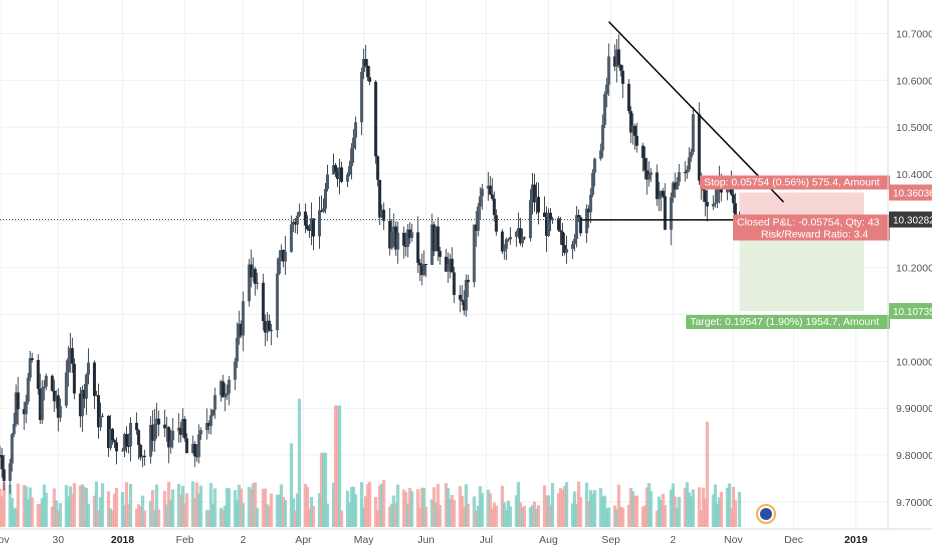 This screenshot has height=550, width=932. What do you see at coordinates (364, 540) in the screenshot?
I see `time-axis-label: May` at bounding box center [364, 540].